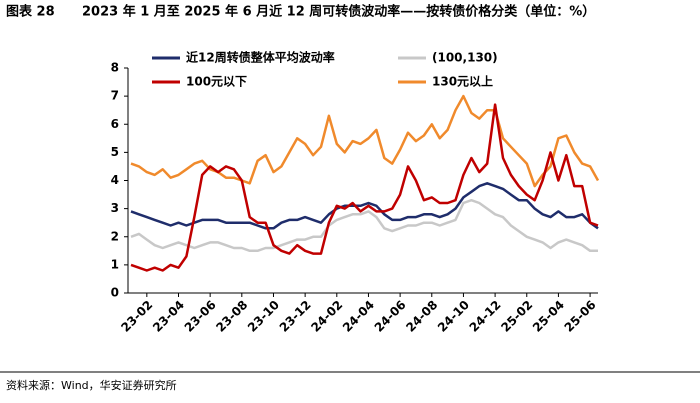  I want to click on y-tick-label: 1, so click(115, 264).